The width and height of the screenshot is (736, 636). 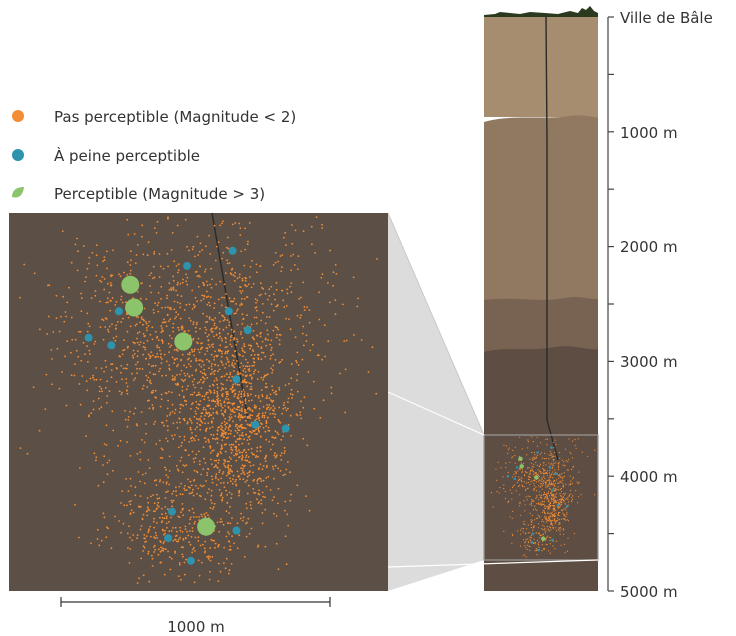 I want to click on barely-perceptible-event, so click(x=232, y=250).